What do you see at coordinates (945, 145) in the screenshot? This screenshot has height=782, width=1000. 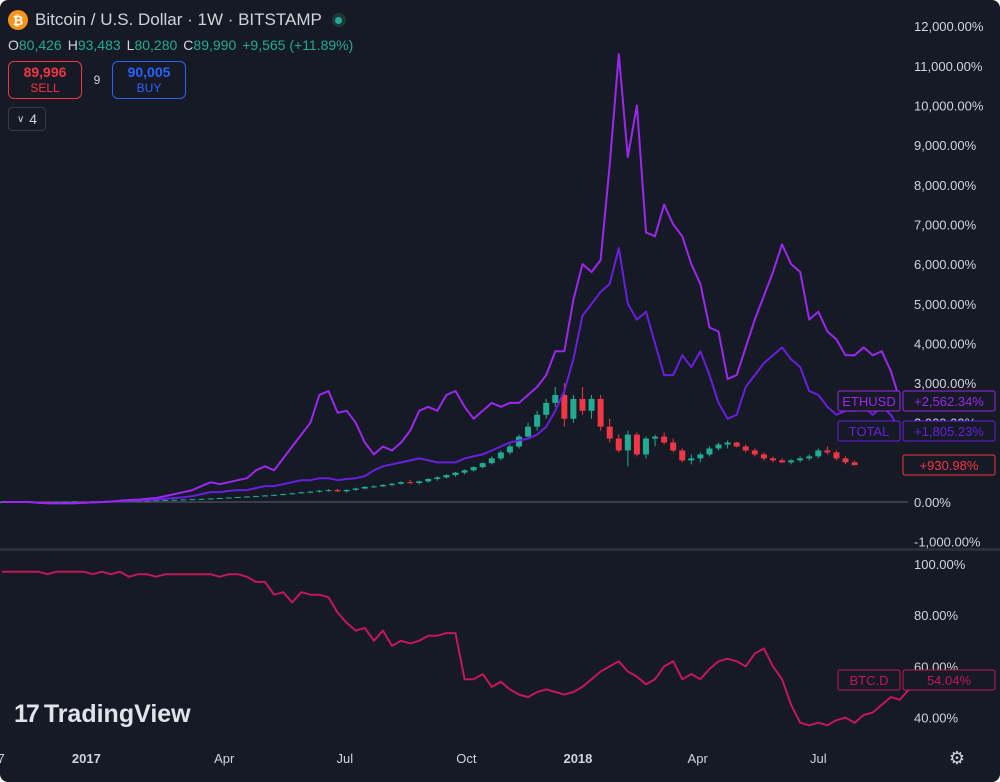 I see `y-tick-label: 9,000.00%` at bounding box center [945, 145].